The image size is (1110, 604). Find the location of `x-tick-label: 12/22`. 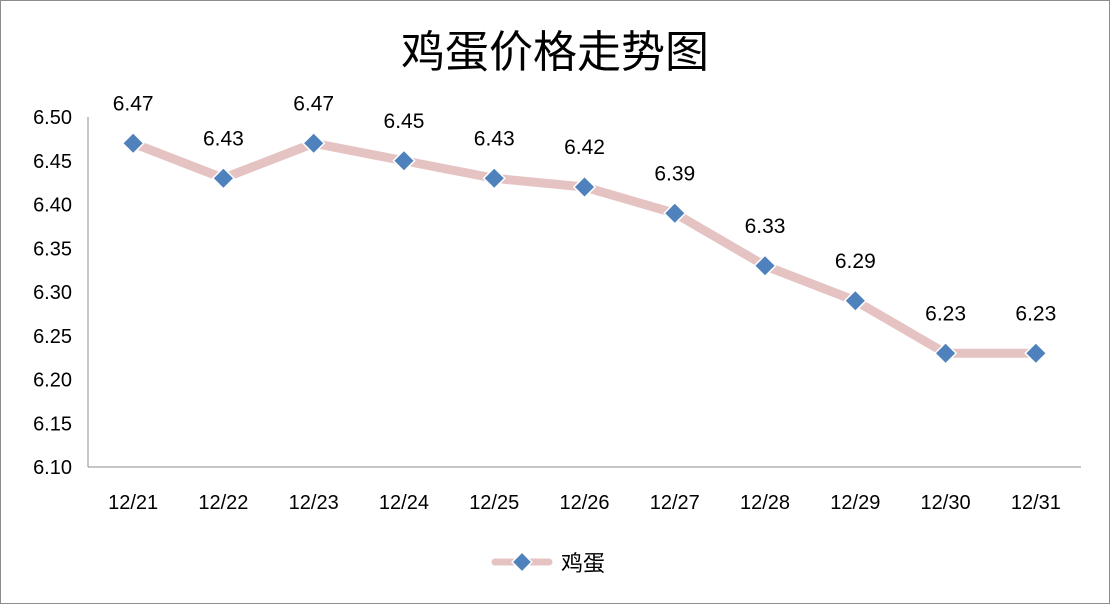

x-tick-label: 12/22 is located at coordinates (223, 503).